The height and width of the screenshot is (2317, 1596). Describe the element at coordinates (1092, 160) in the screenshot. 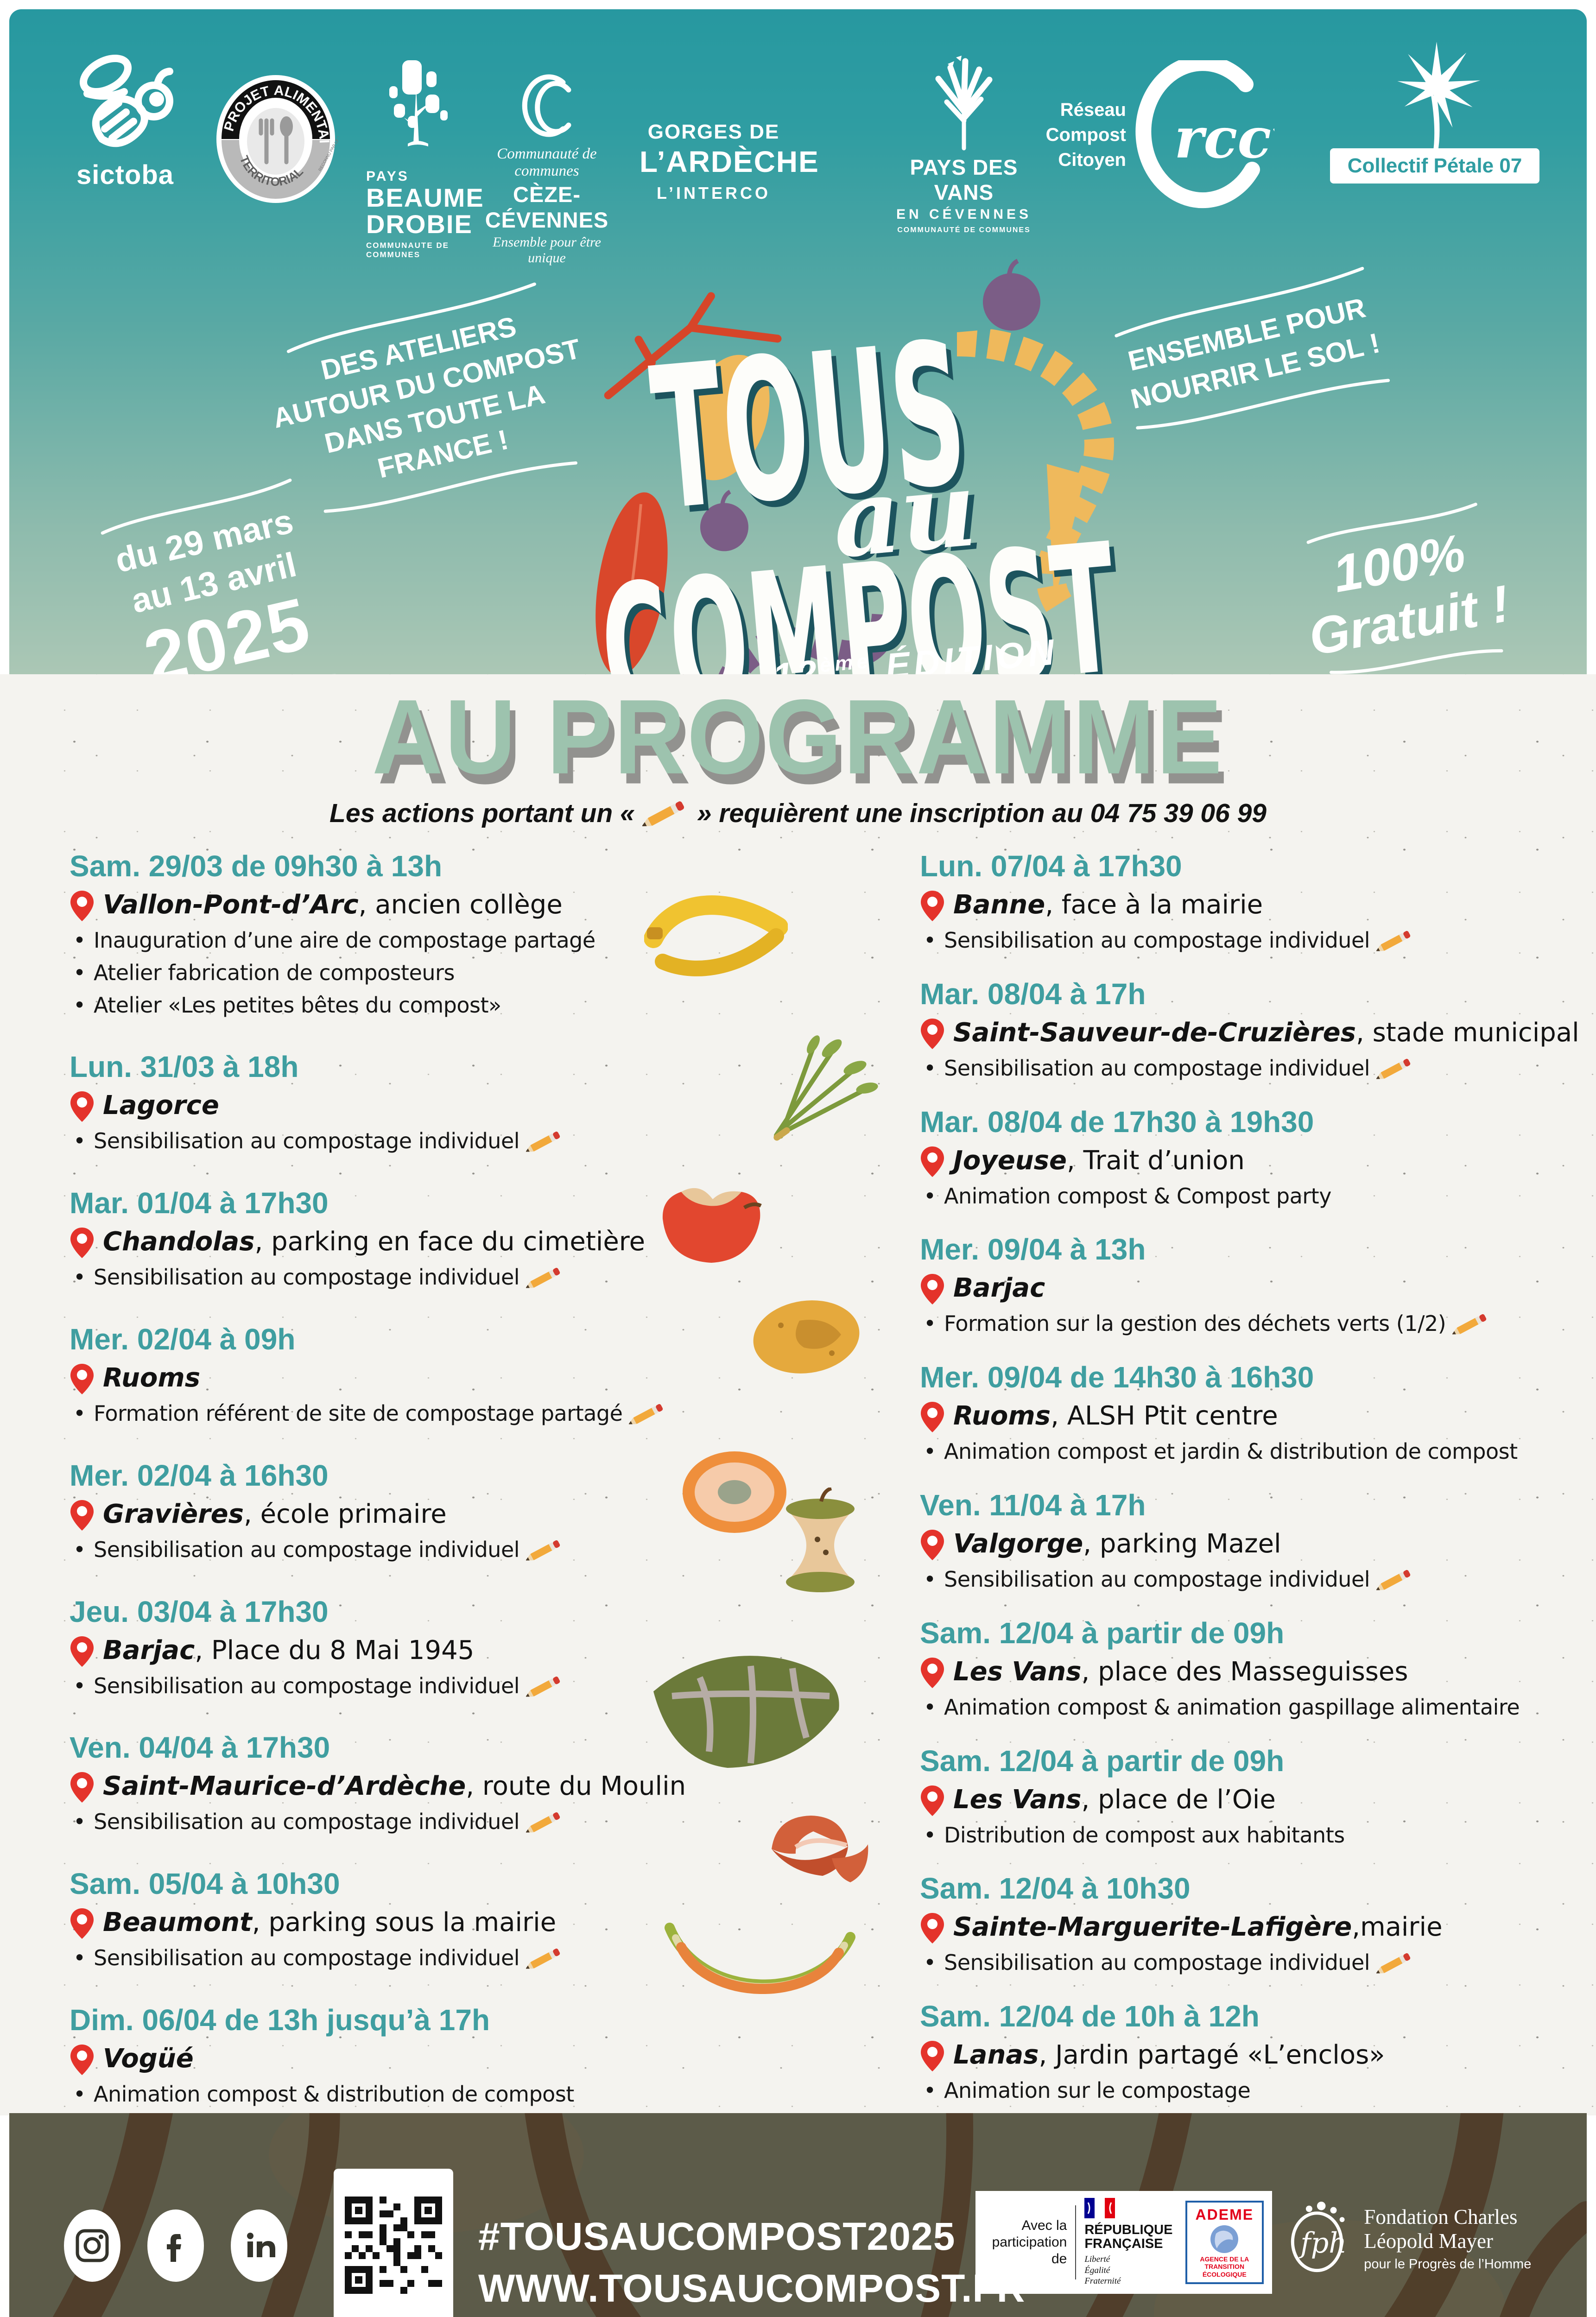

I see `logo-rcc-line3: Citoyen` at that location.